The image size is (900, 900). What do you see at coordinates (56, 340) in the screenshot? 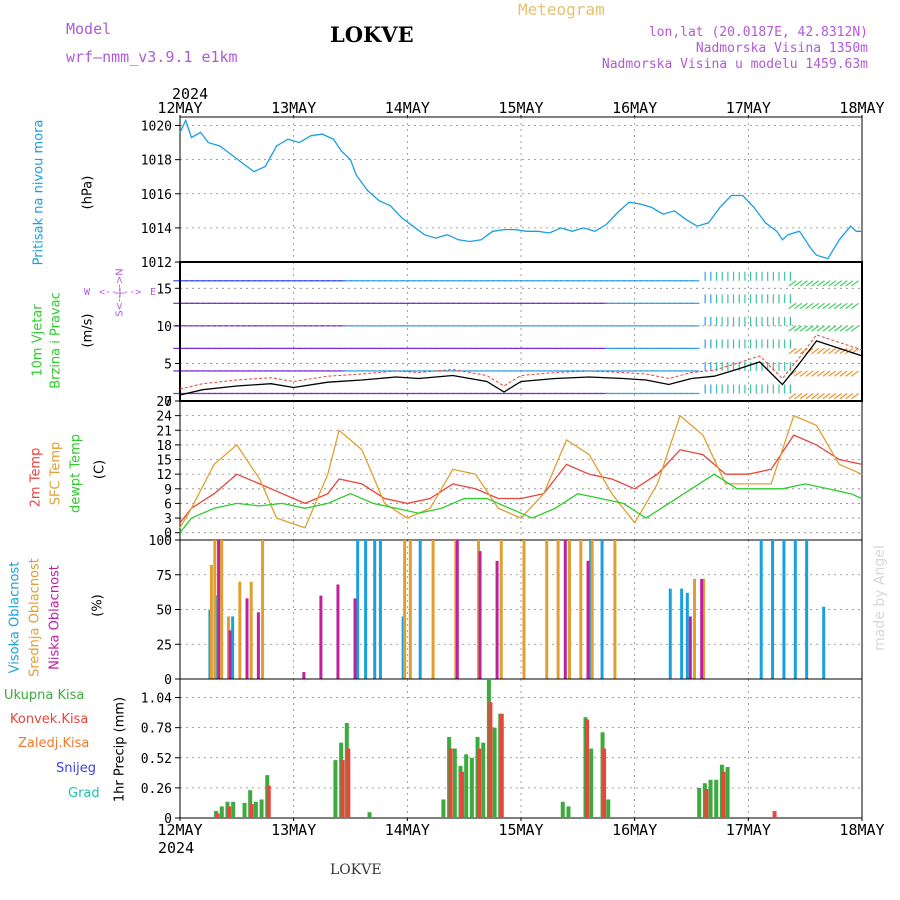
I see `wind-label-2: Brzina i Pravac` at bounding box center [56, 340].